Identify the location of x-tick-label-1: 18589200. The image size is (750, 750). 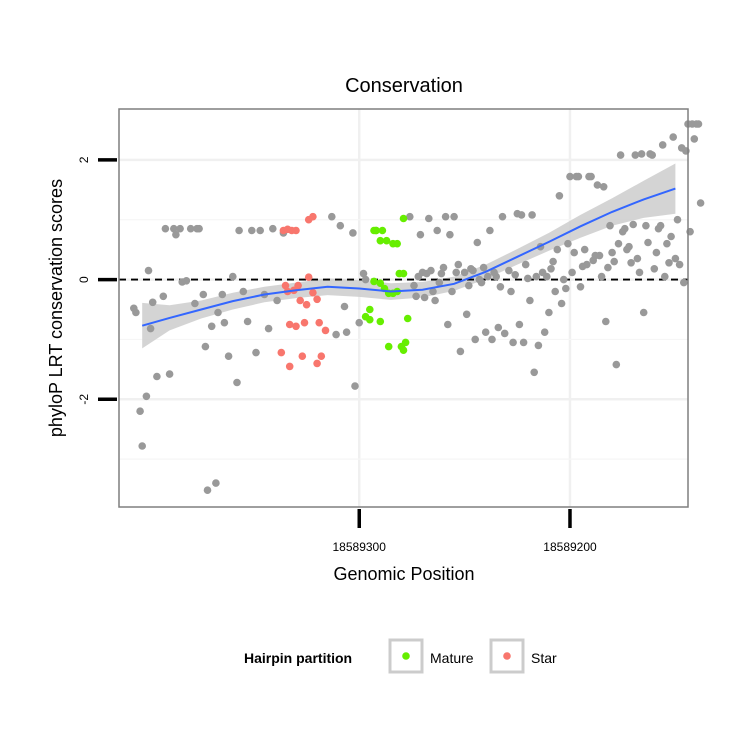
(570, 547).